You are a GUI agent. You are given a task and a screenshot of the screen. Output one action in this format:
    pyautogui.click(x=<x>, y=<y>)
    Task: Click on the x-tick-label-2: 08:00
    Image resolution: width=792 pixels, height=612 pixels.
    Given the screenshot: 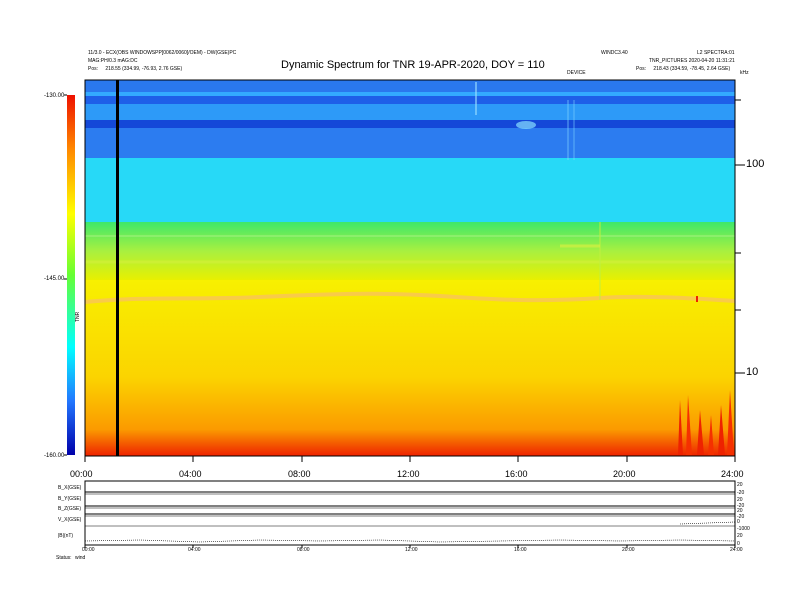 What is the action you would take?
    pyautogui.click(x=299, y=474)
    